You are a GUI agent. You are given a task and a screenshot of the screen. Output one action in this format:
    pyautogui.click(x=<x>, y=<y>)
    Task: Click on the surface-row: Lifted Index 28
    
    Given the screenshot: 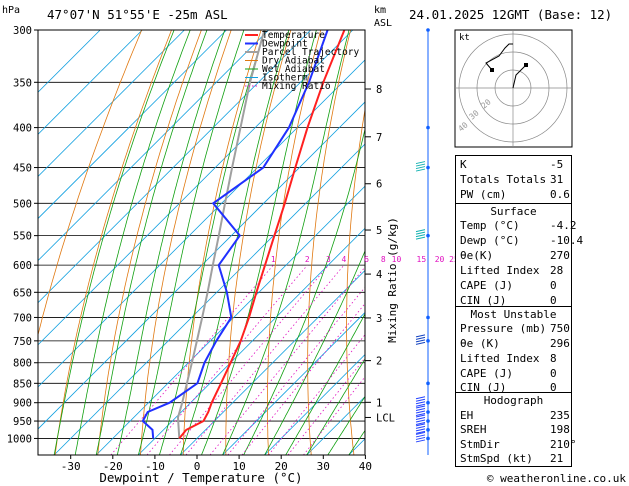 What is the action you would take?
    pyautogui.click(x=513, y=270)
    